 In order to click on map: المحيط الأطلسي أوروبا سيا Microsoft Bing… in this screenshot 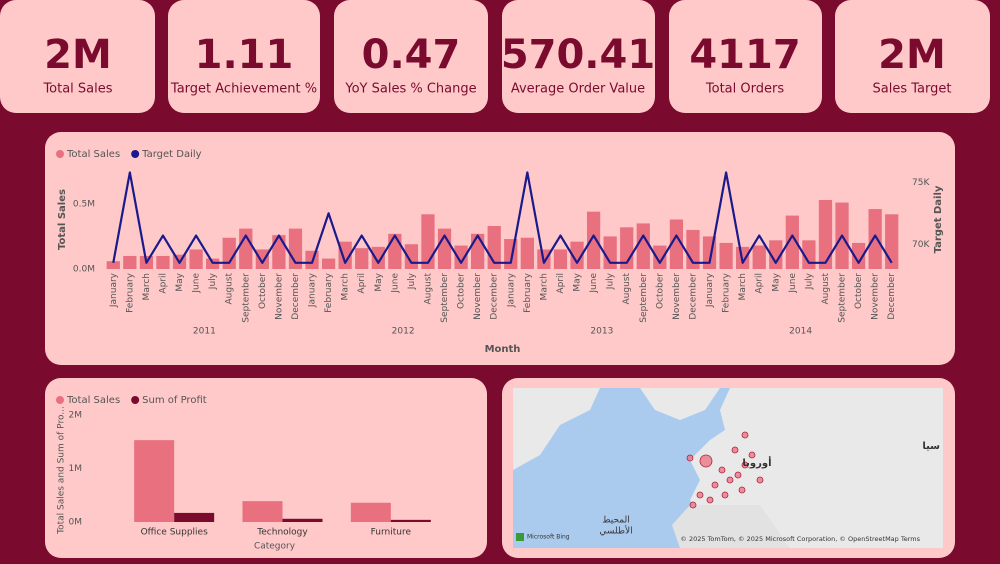, I will do `click(728, 468)`.